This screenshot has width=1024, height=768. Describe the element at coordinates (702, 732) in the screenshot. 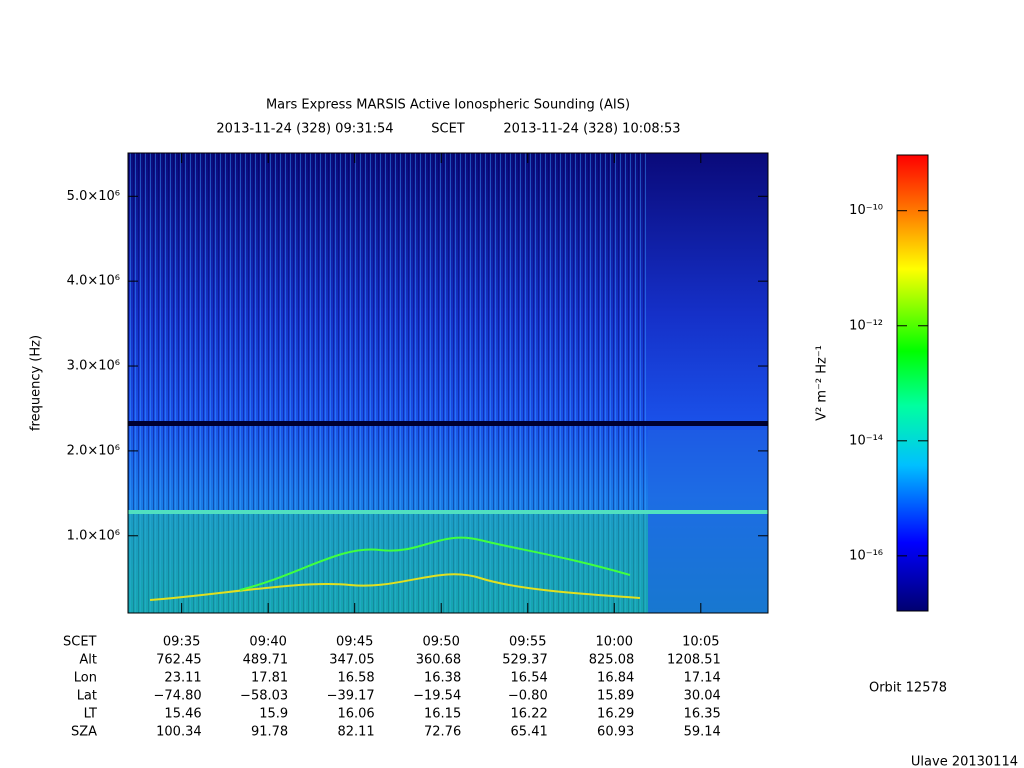

I see `ephemeris-value: 59.14` at that location.